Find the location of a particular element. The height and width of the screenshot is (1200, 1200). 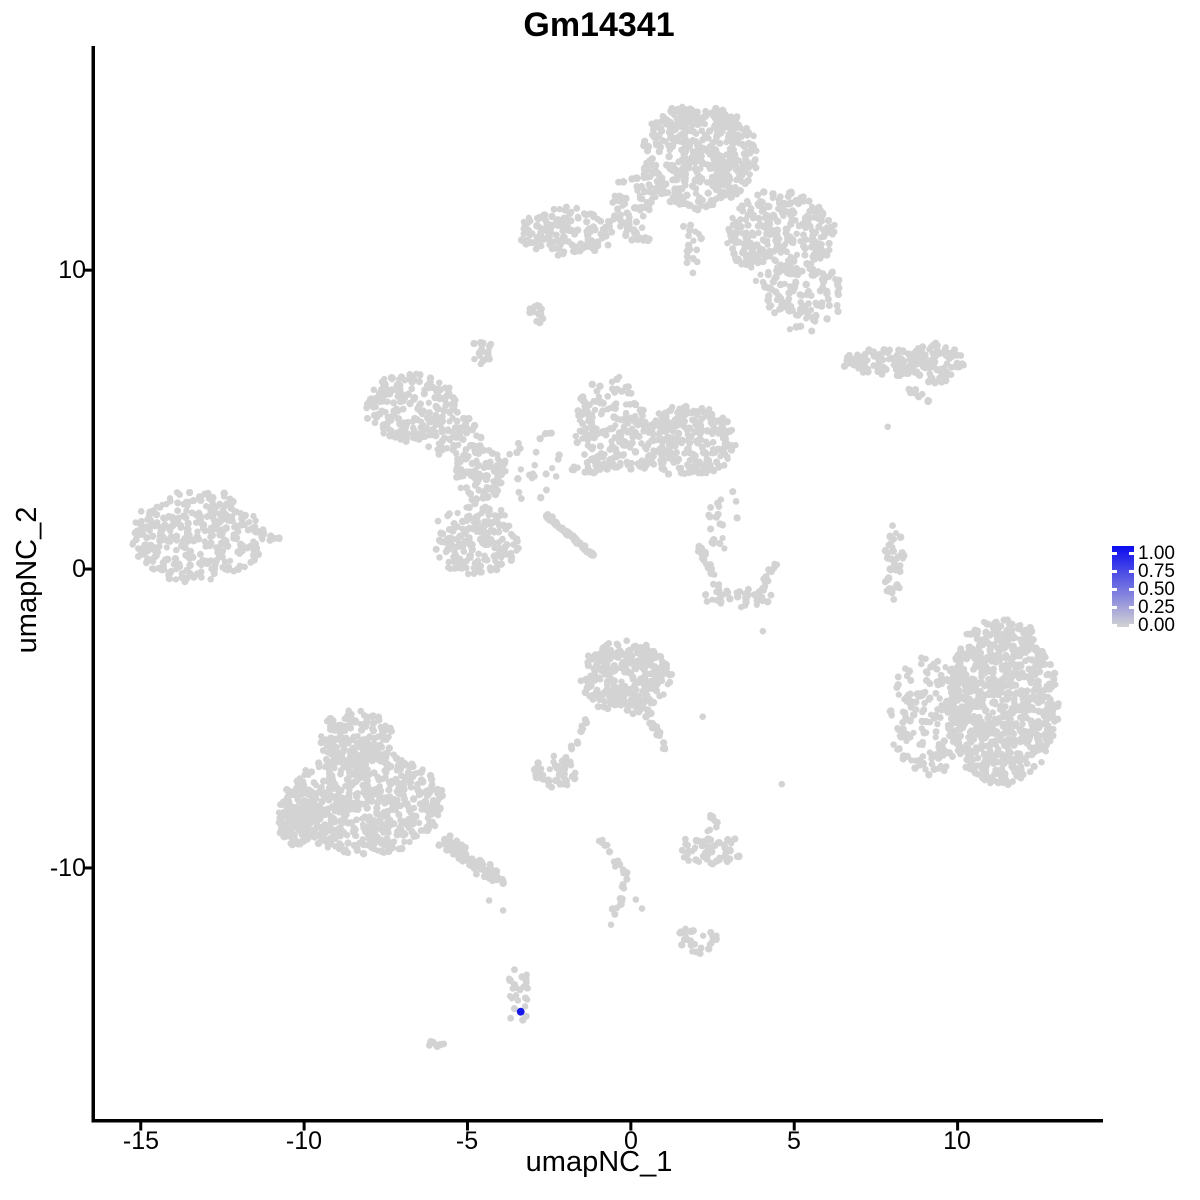

y-axis-line is located at coordinates (93, 584).